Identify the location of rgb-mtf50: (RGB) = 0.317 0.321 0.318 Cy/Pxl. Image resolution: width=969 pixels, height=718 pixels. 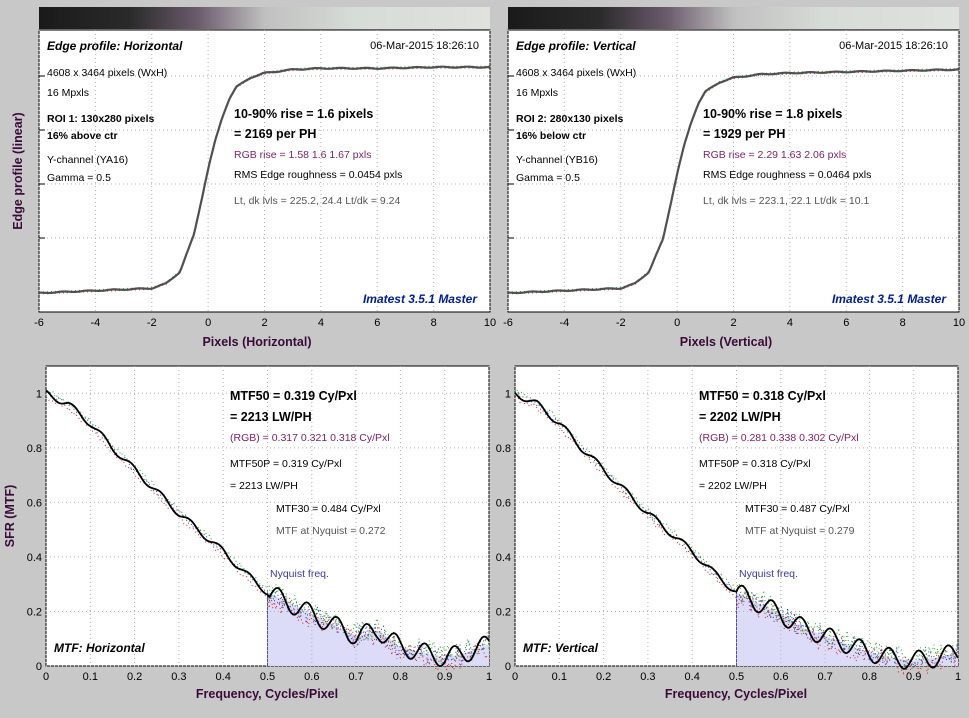
(310, 438).